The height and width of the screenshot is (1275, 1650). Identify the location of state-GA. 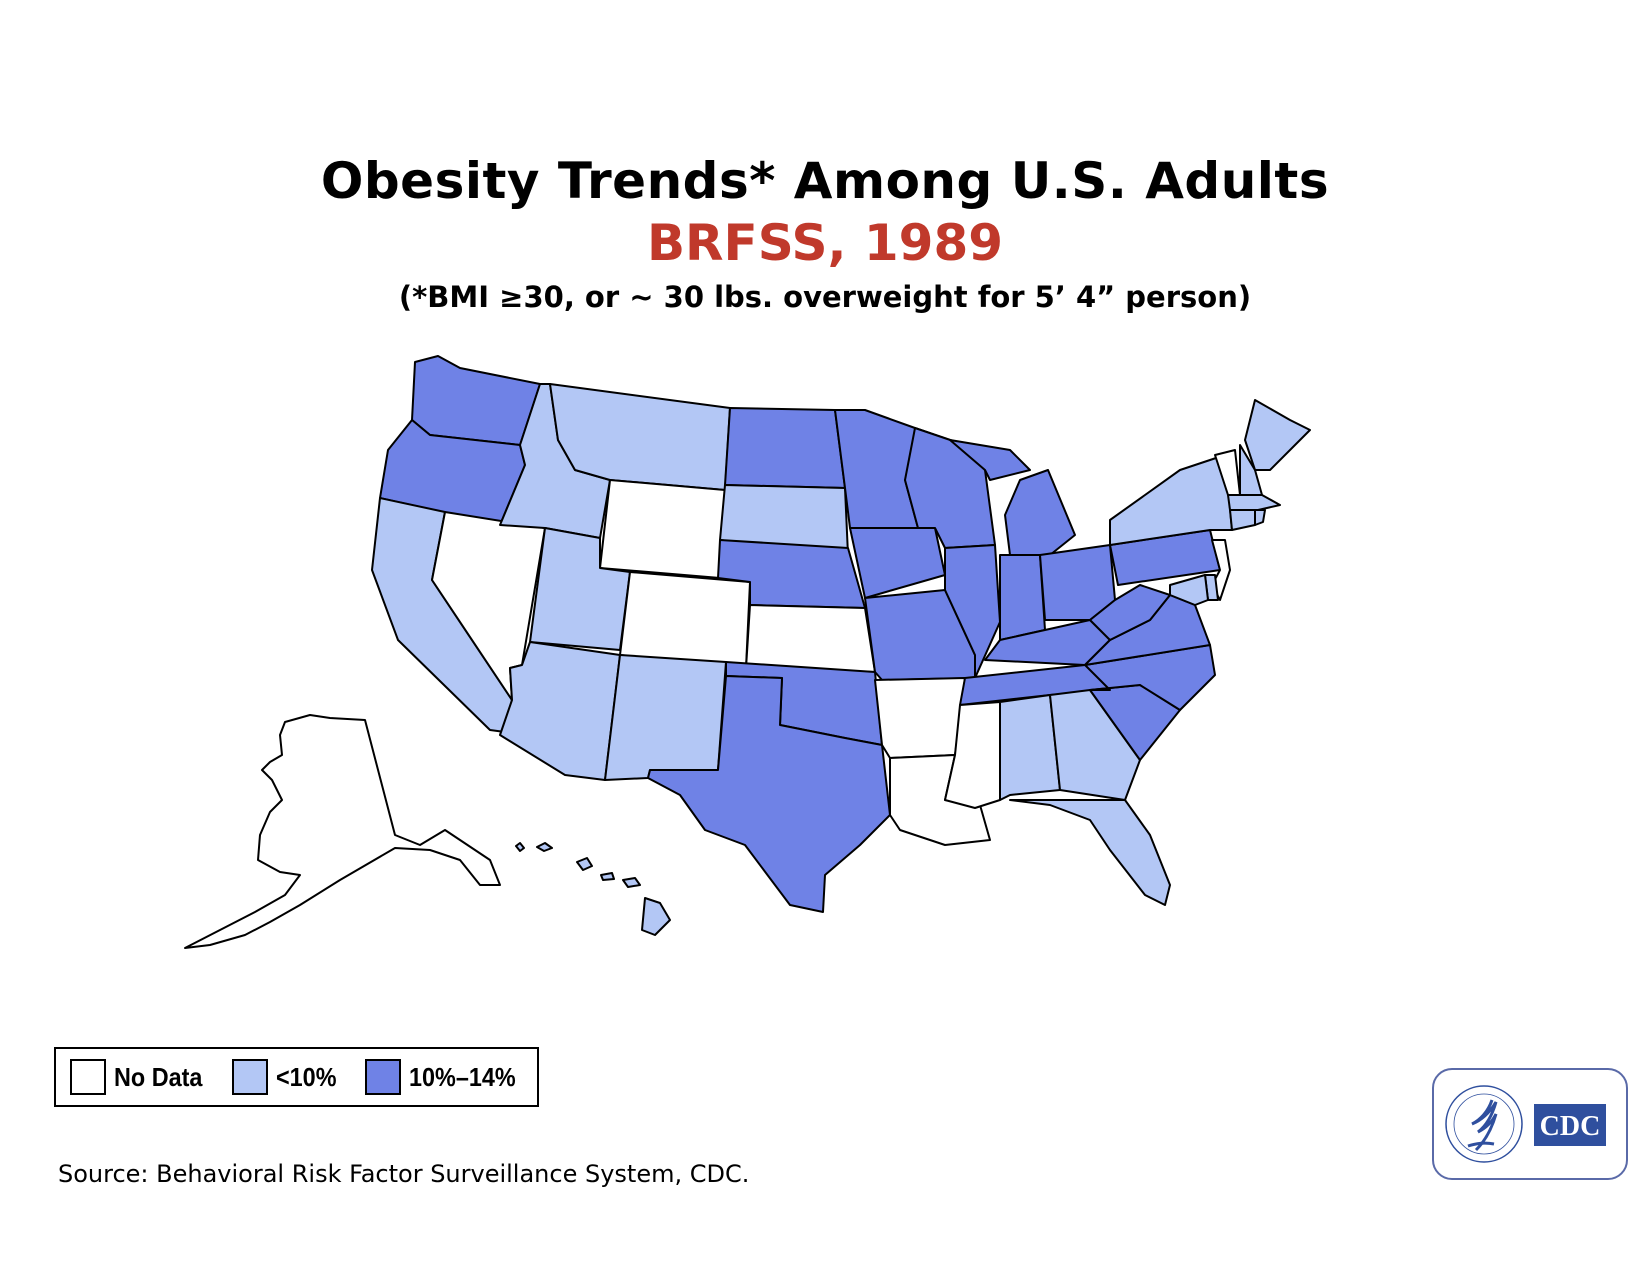
(1095, 745).